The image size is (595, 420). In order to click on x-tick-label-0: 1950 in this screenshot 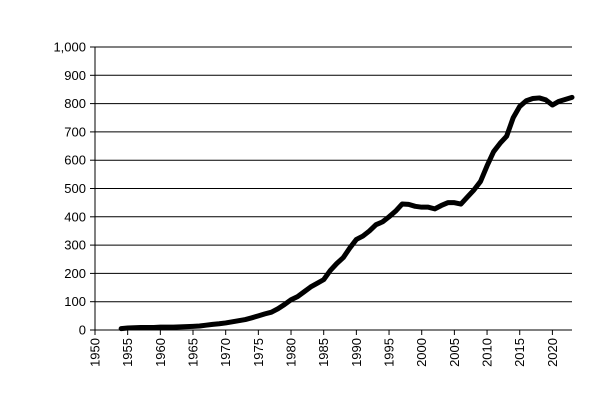, I will do `click(95, 352)`.